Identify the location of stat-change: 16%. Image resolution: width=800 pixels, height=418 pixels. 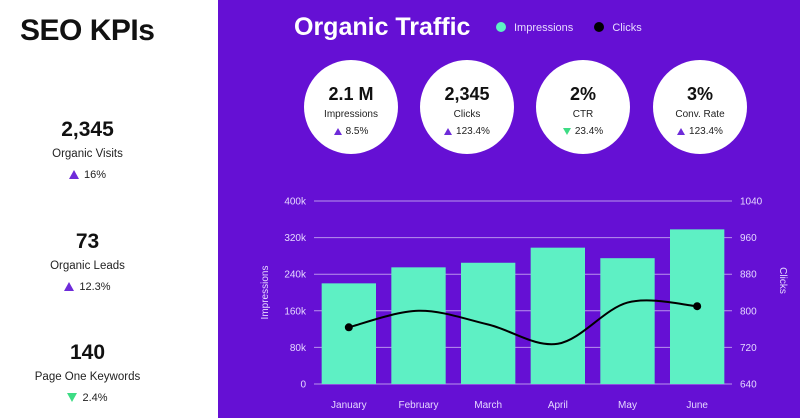
(87, 175).